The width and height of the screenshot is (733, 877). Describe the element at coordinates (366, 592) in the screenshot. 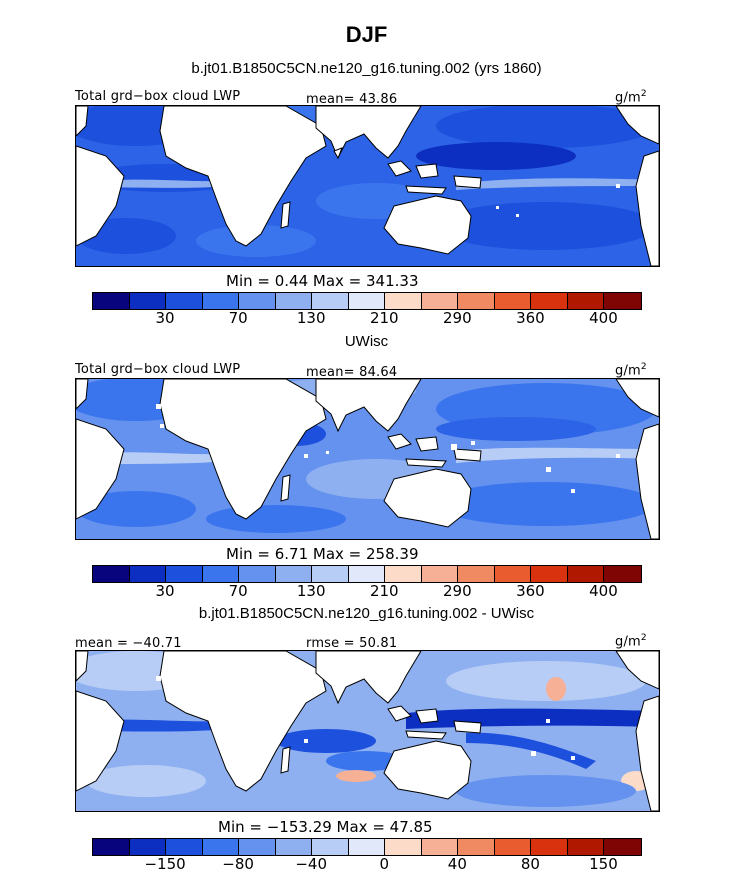

I see `panel-2-colorbar-ticks: 30 70 130 210 290 360 400` at that location.